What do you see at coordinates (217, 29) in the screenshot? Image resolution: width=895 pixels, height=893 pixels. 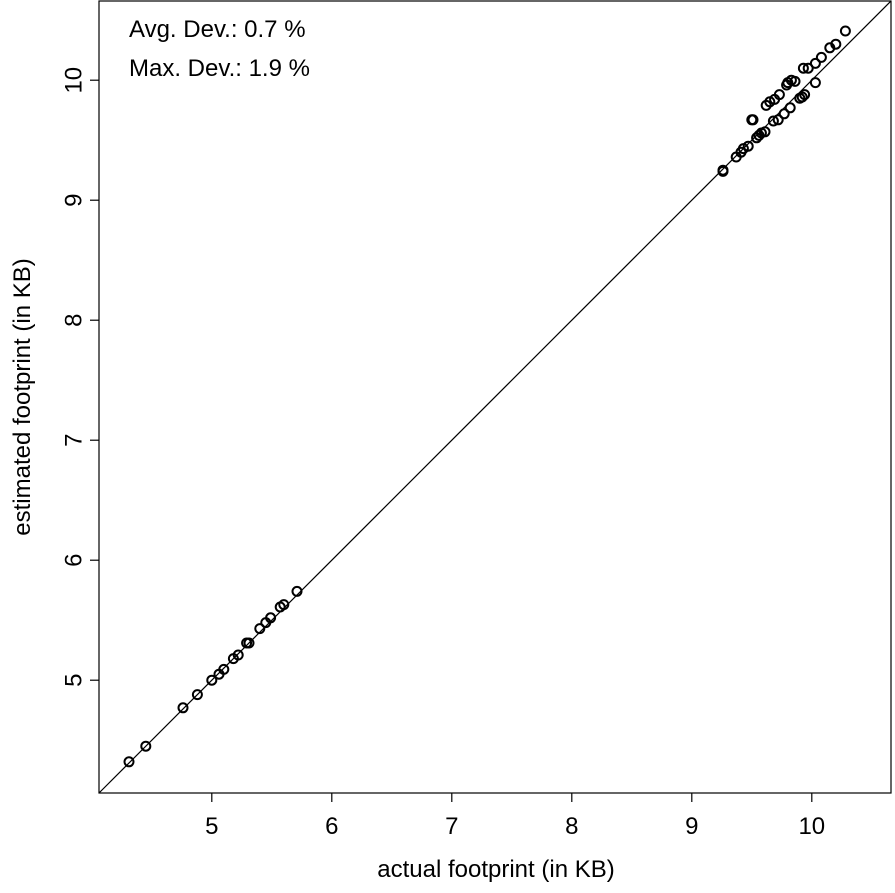 I see `avg-dev-annotation: Avg. Dev.: 0.7 %` at bounding box center [217, 29].